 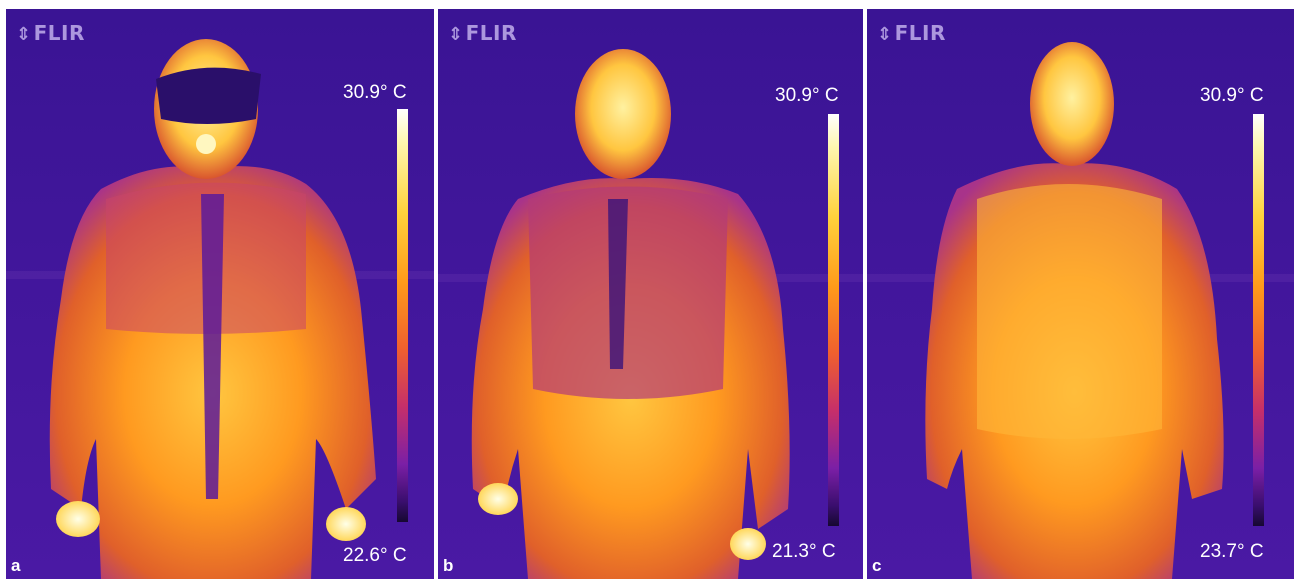 I want to click on panel-letter: a, so click(x=16, y=565).